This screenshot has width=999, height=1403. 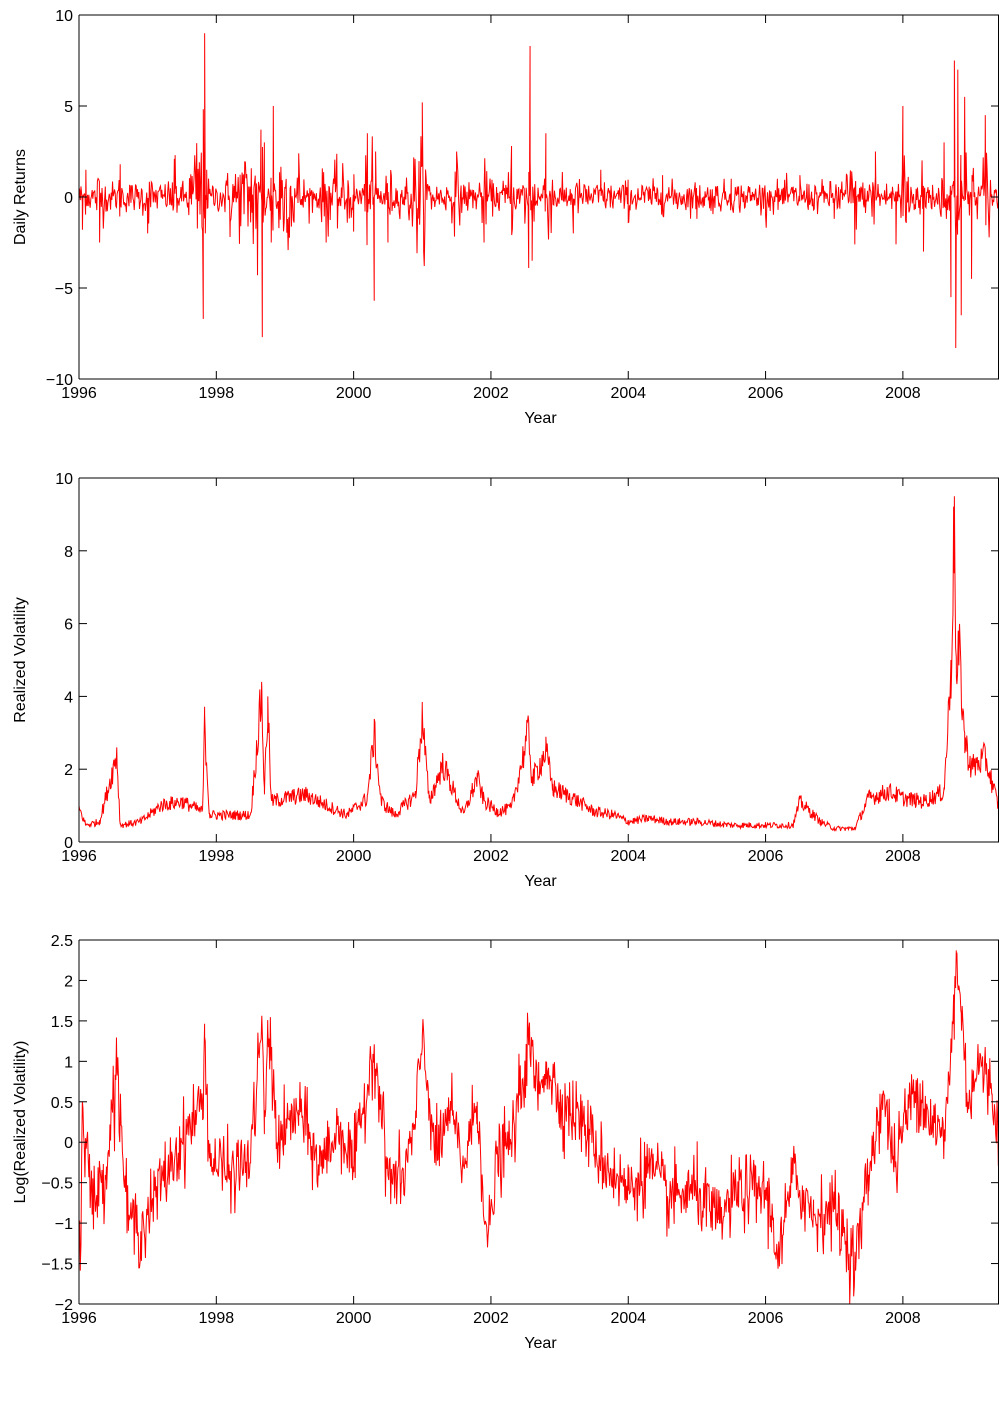 What do you see at coordinates (20, 659) in the screenshot?
I see `y-axis-label: Realized Volatility` at bounding box center [20, 659].